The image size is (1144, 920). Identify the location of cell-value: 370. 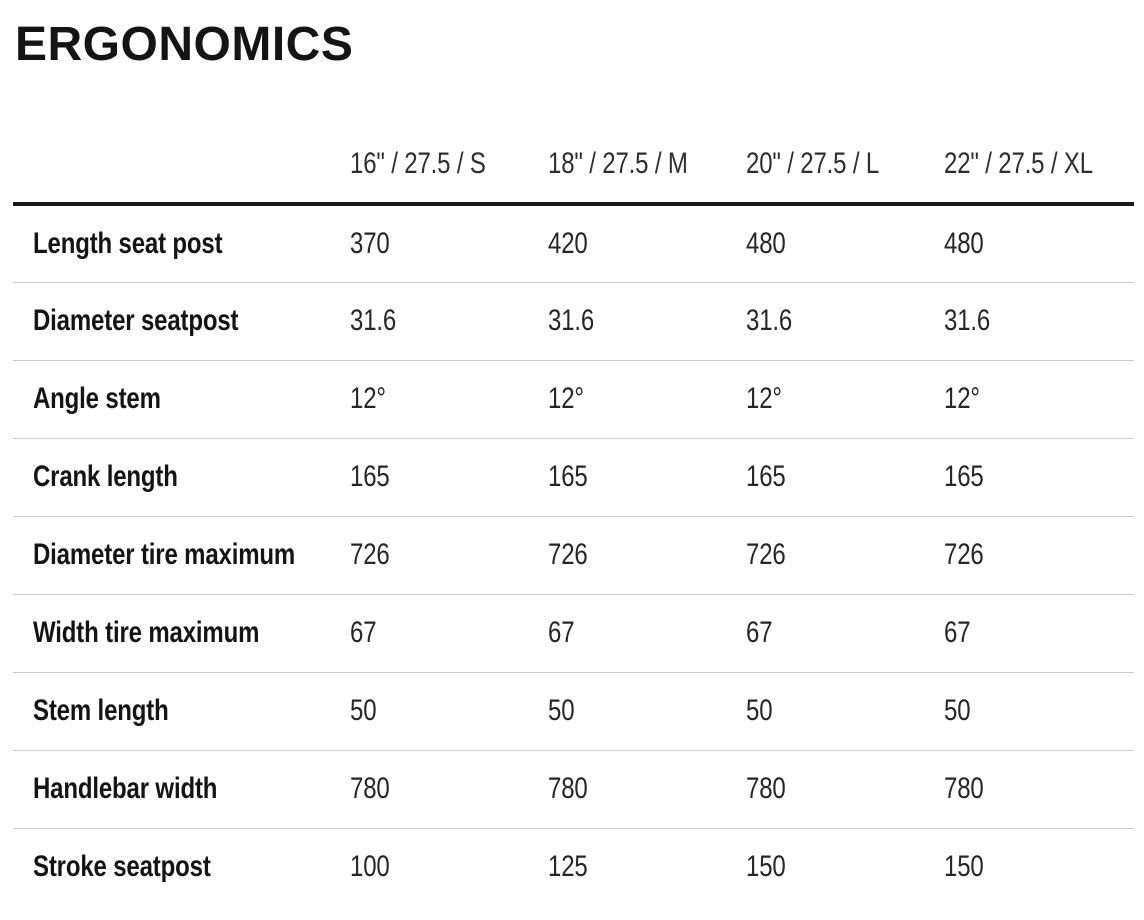
(449, 243).